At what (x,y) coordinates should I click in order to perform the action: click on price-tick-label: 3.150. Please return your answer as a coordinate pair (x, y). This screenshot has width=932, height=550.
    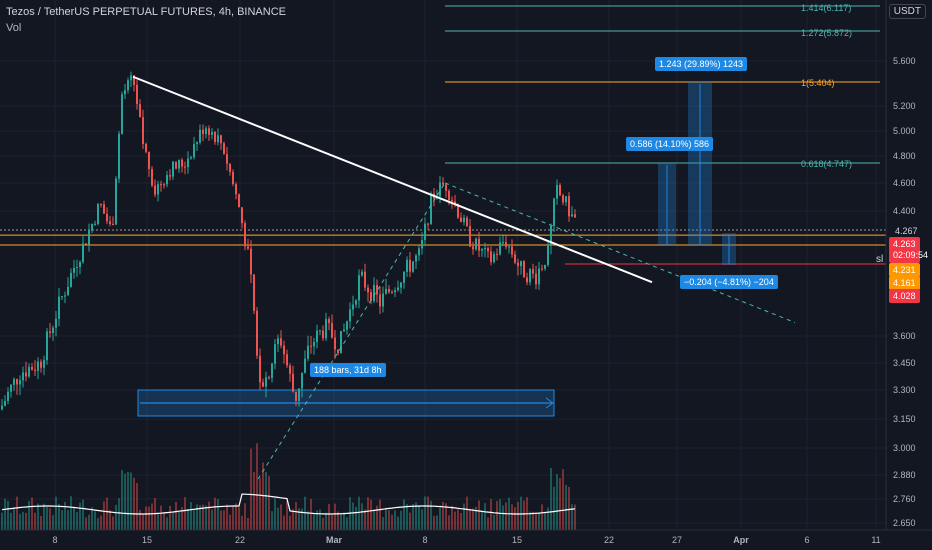
    Looking at the image, I should click on (904, 419).